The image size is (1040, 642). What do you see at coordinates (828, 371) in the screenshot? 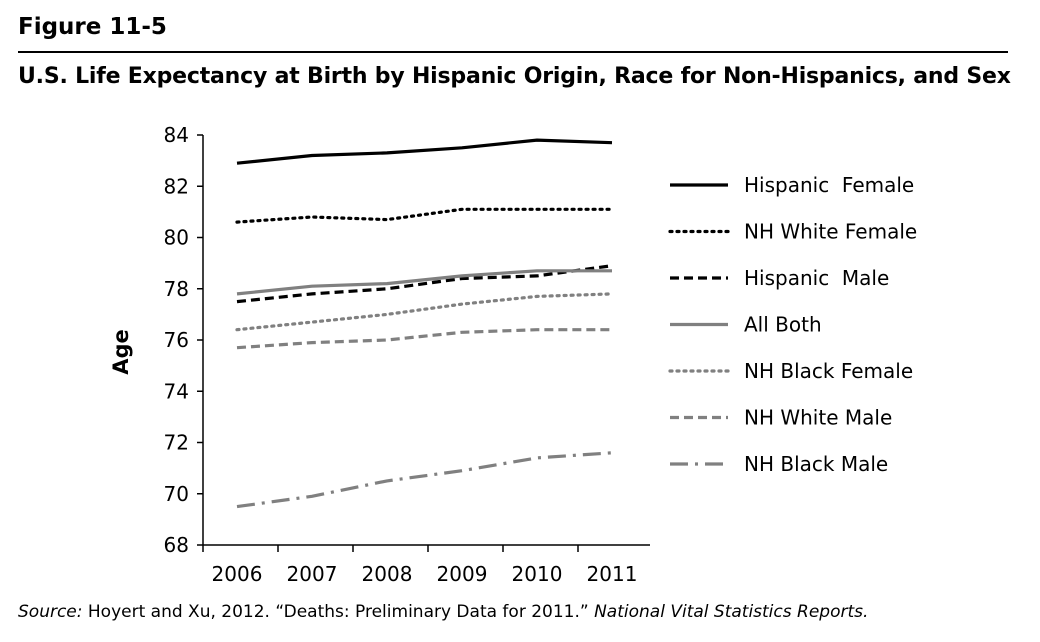
I see `legend-label: NH Black Female` at bounding box center [828, 371].